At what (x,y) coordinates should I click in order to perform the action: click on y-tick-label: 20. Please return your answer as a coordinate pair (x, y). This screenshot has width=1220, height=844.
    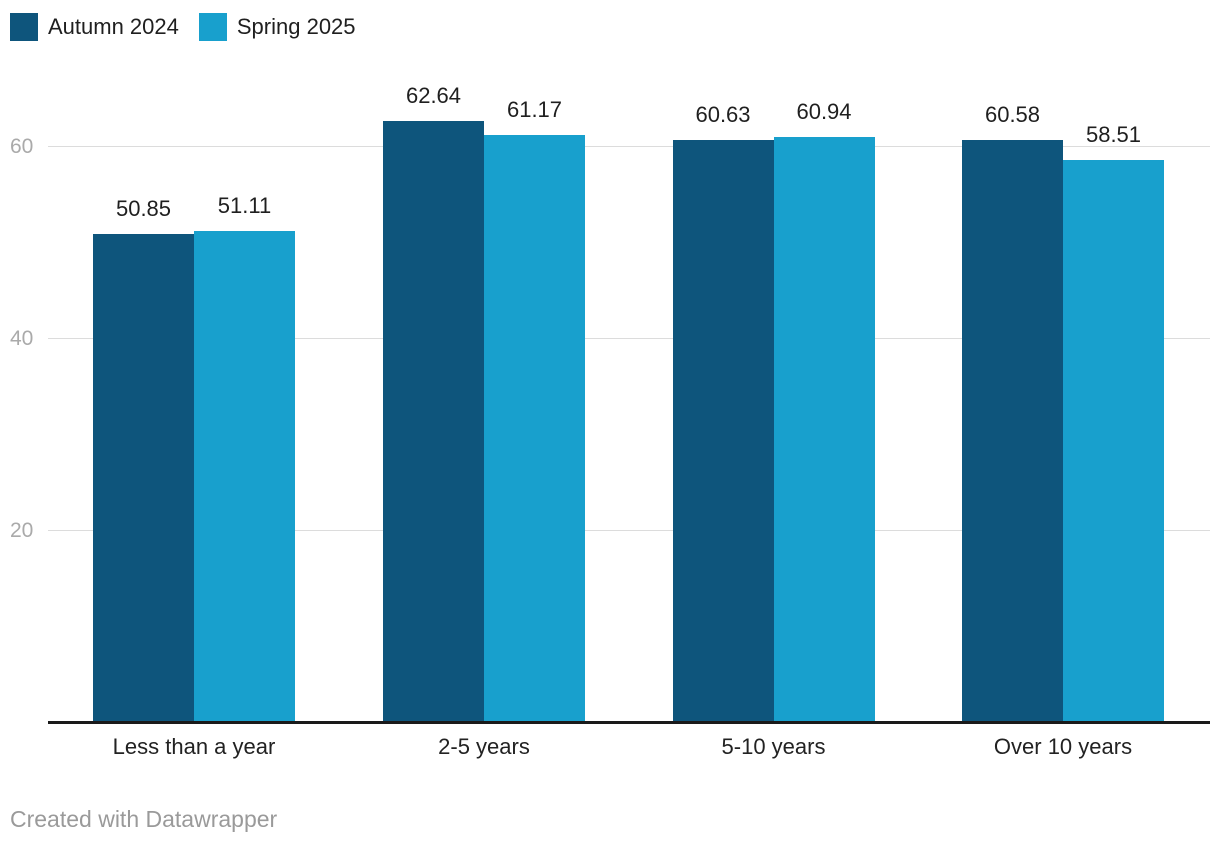
    Looking at the image, I should click on (22, 530).